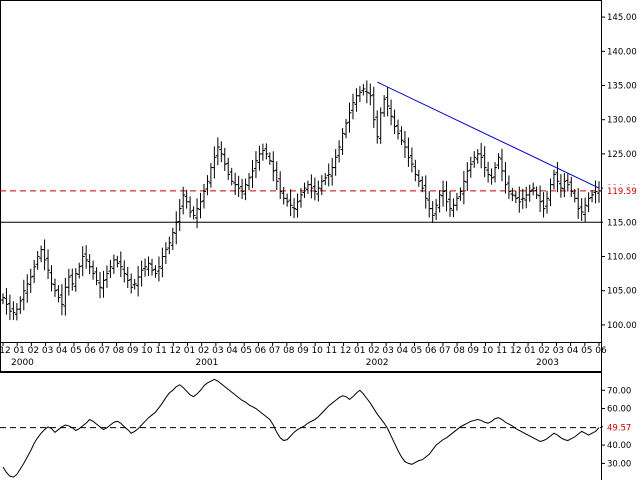 The width and height of the screenshot is (640, 484). Describe the element at coordinates (622, 155) in the screenshot. I see `price-y-tick-label: 125.00` at that location.